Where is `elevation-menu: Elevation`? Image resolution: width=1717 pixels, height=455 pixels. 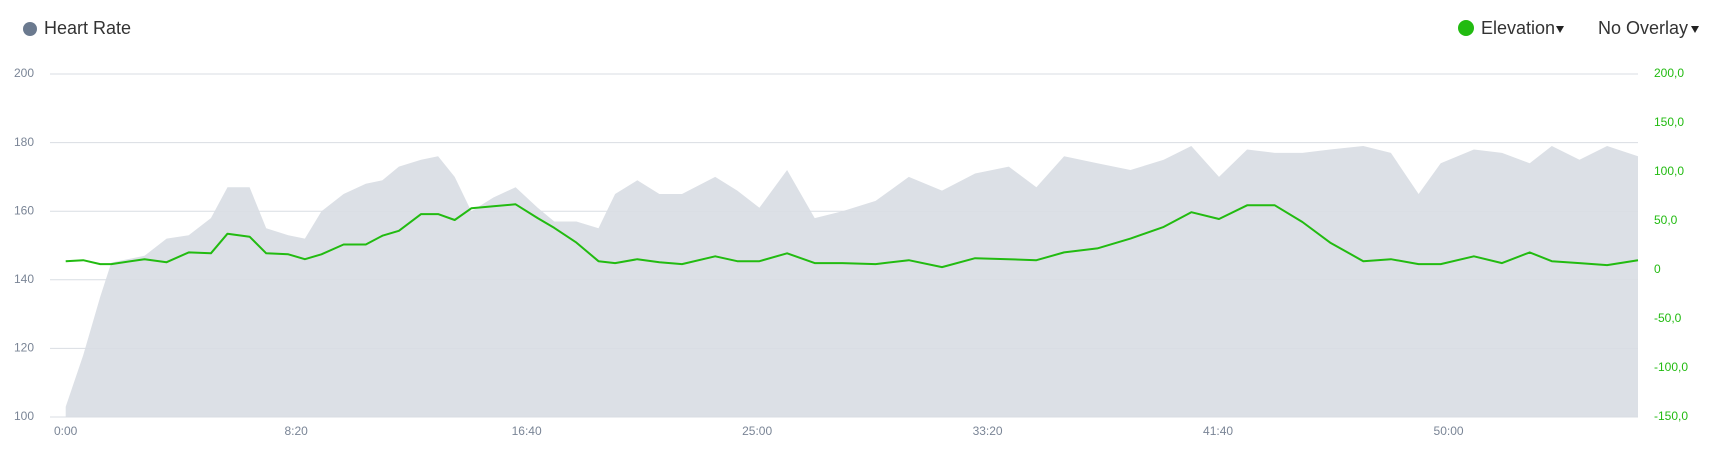 elevation-menu: Elevation is located at coordinates (1511, 28).